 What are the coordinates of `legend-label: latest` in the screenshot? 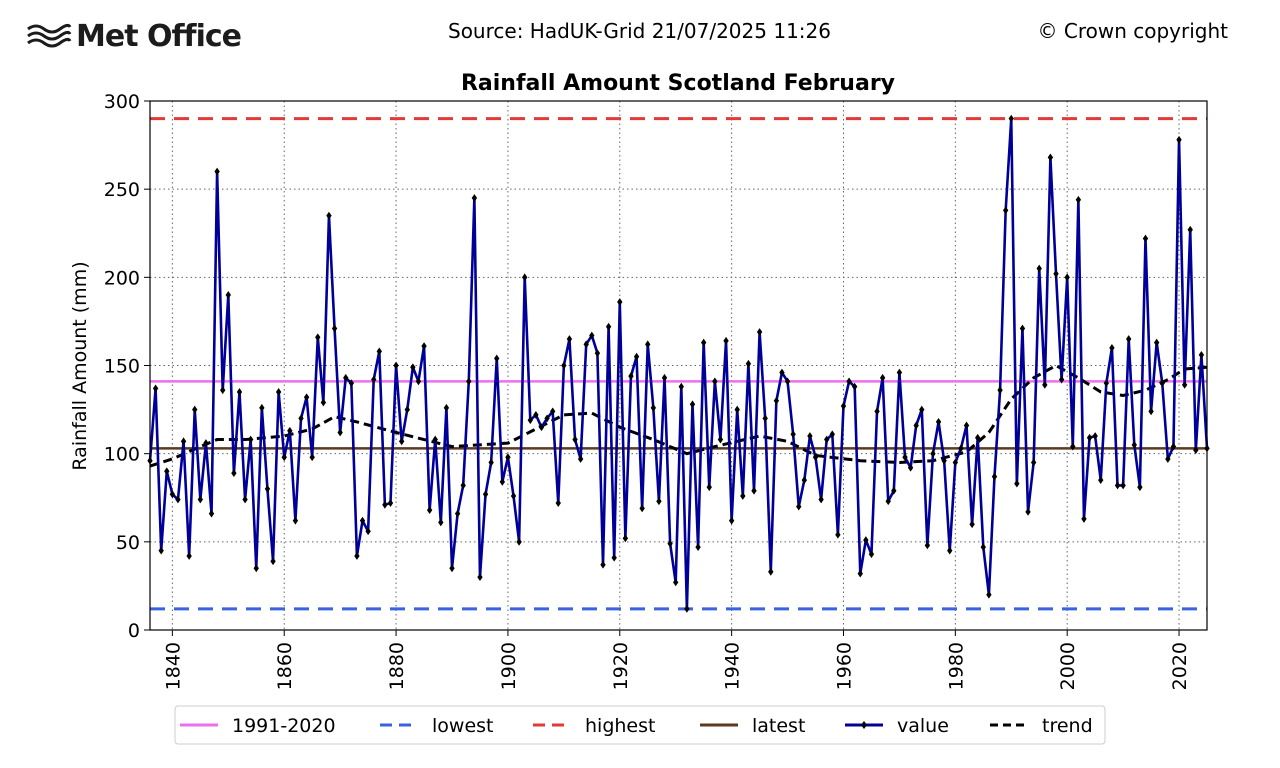 It's located at (778, 726).